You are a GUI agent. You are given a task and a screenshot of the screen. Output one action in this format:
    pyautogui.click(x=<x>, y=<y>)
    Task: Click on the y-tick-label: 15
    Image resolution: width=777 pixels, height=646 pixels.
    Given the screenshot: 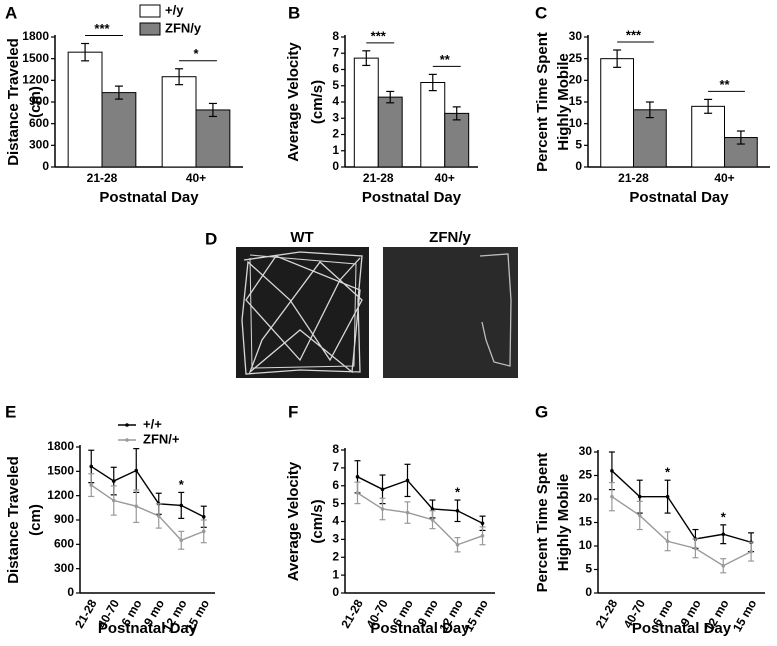 What is the action you would take?
    pyautogui.click(x=576, y=101)
    